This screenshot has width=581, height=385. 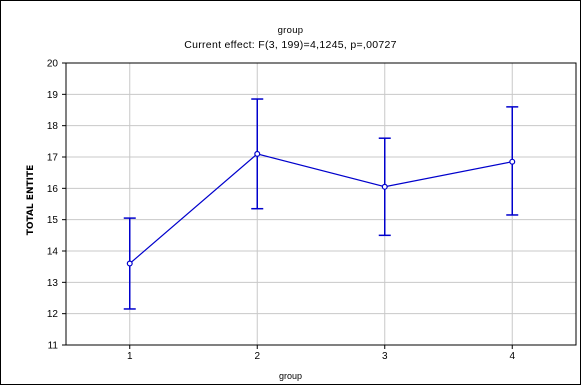 What do you see at coordinates (53, 252) in the screenshot?
I see `y-tick-label: 14` at bounding box center [53, 252].